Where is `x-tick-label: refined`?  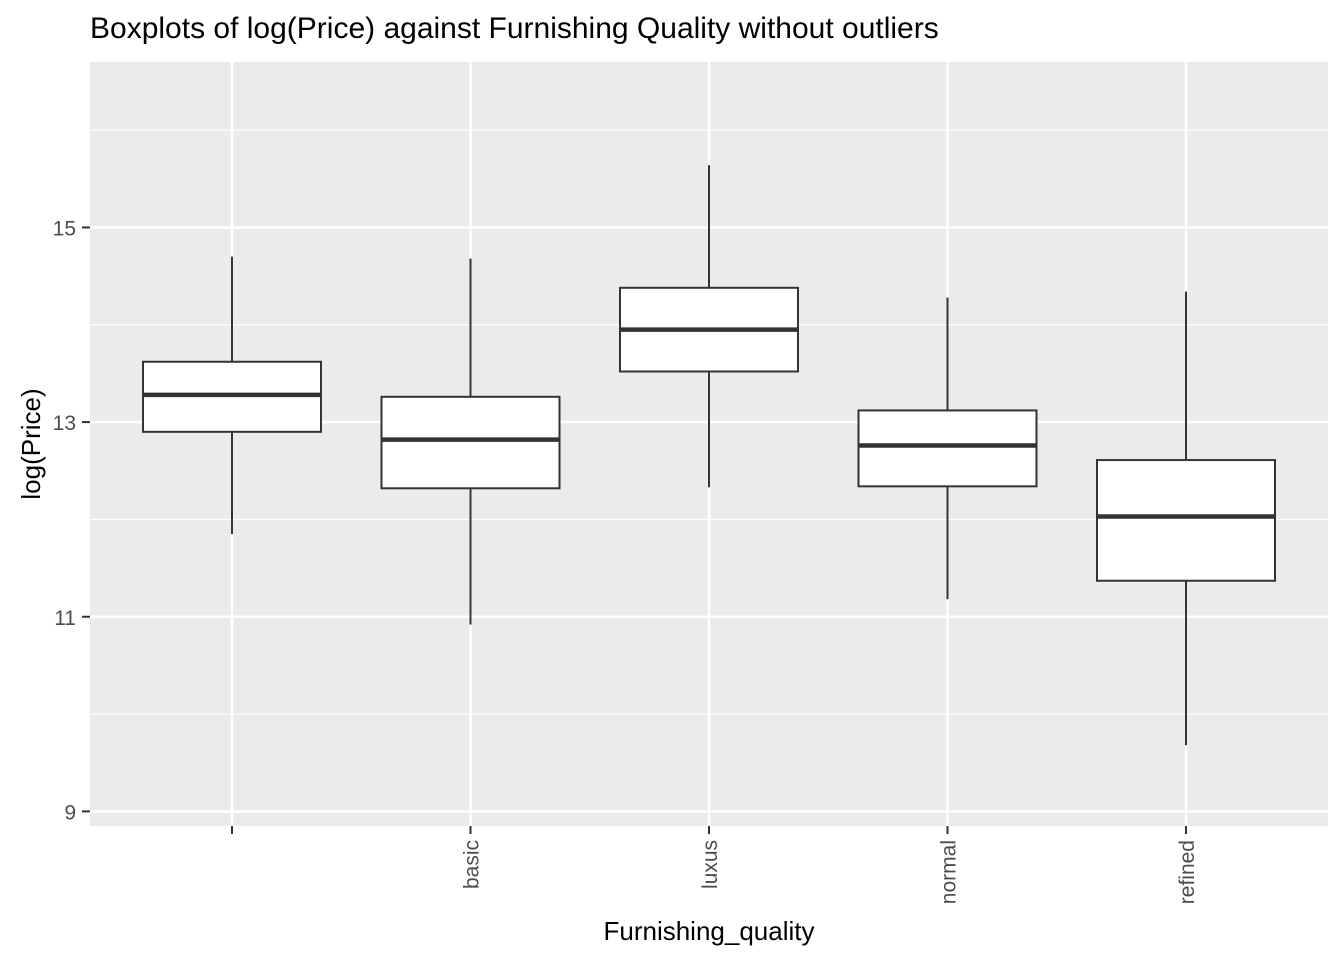 x-tick-label: refined is located at coordinates (1187, 872).